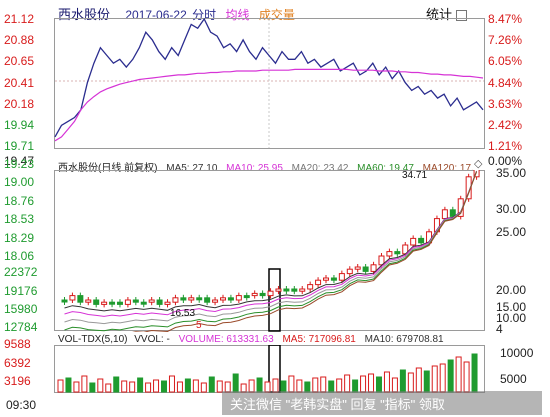  I want to click on selection-box, so click(274, 300).